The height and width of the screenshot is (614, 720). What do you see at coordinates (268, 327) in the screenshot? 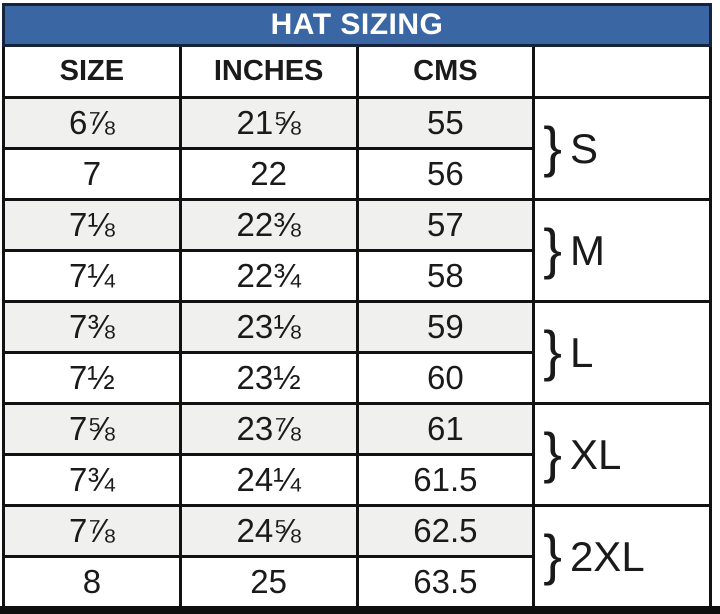
I see `inches-cell: 23⅛` at bounding box center [268, 327].